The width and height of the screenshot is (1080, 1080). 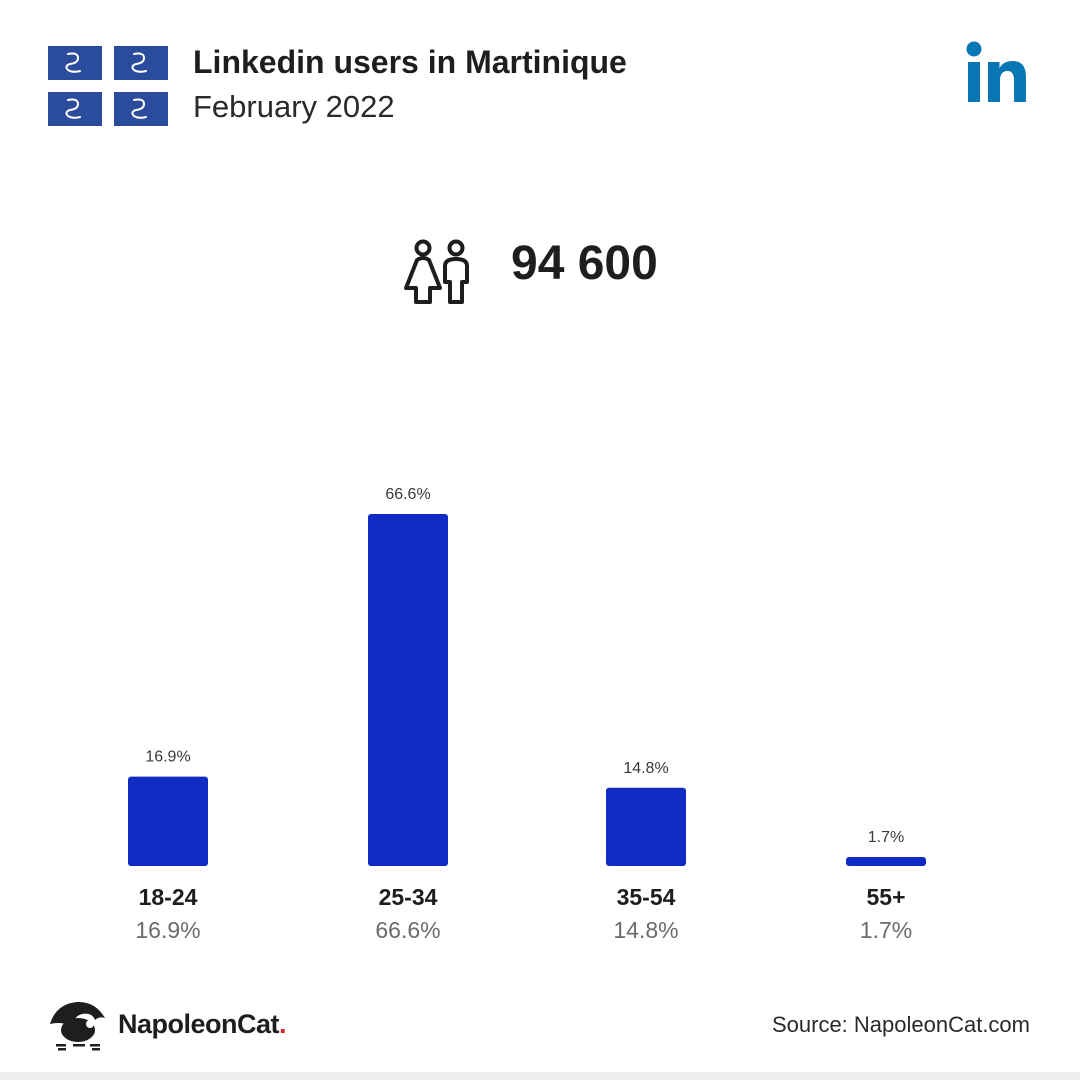 What do you see at coordinates (645, 930) in the screenshot?
I see `category-percent: 14.8%` at bounding box center [645, 930].